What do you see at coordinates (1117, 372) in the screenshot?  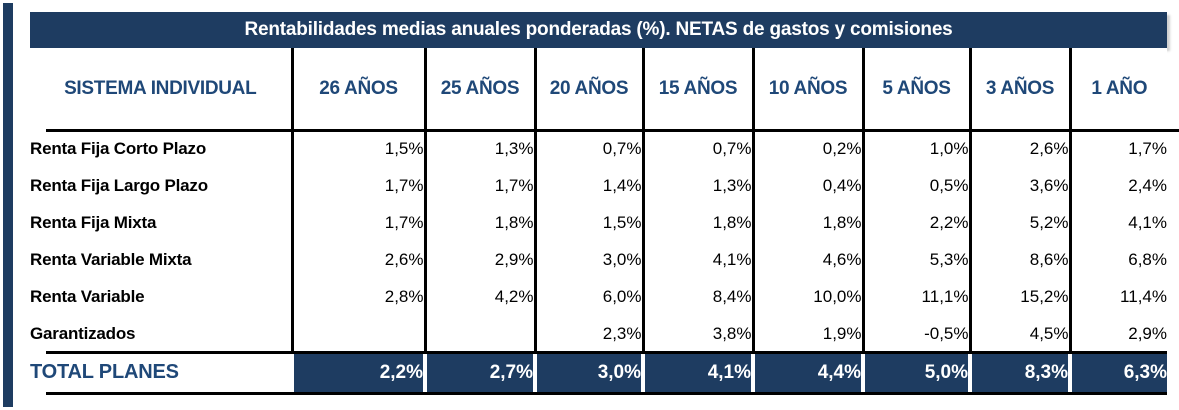 I see `total-value: 6,3%` at bounding box center [1117, 372].